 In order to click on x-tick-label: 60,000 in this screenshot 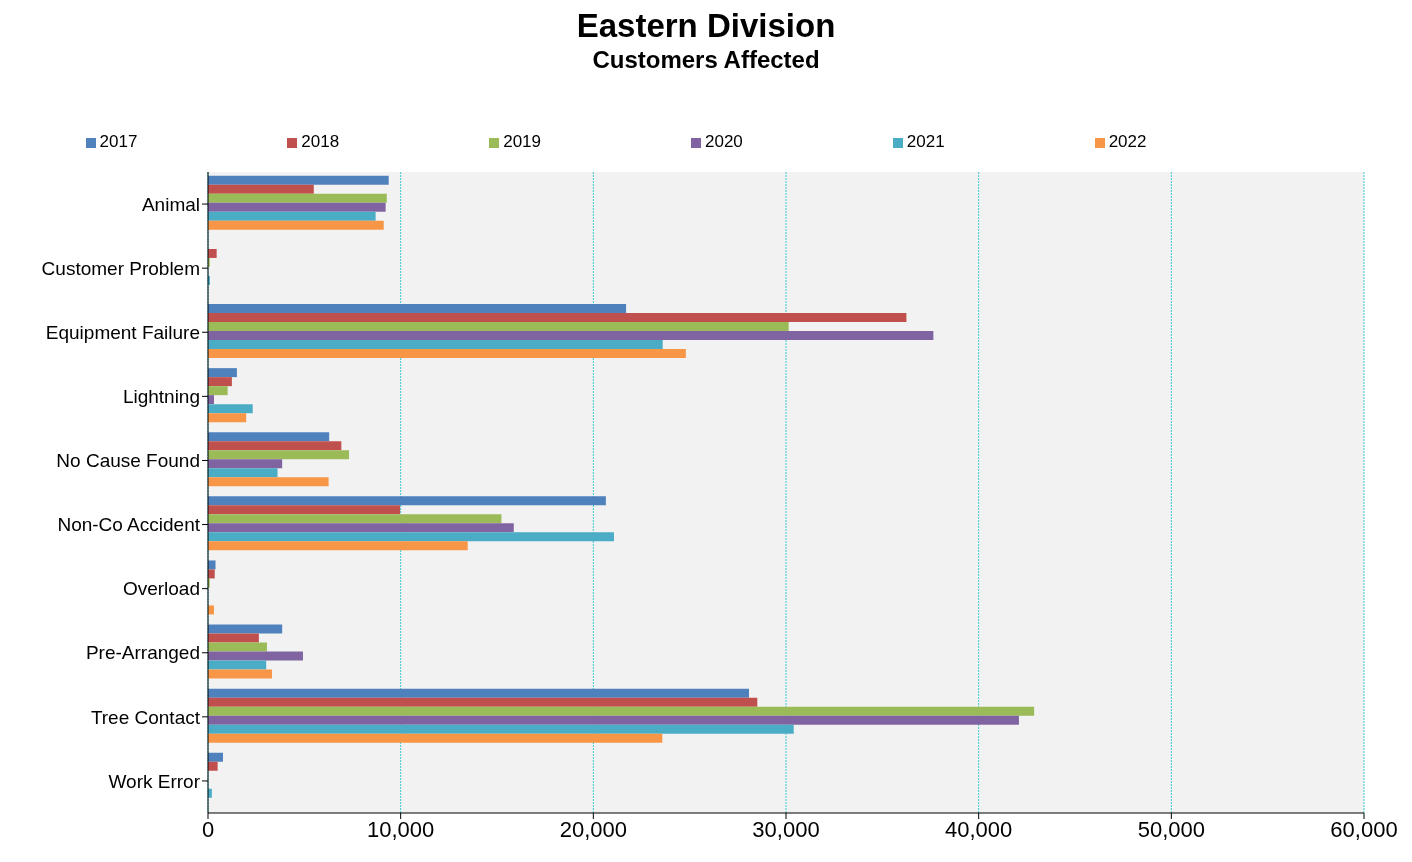, I will do `click(1364, 829)`.